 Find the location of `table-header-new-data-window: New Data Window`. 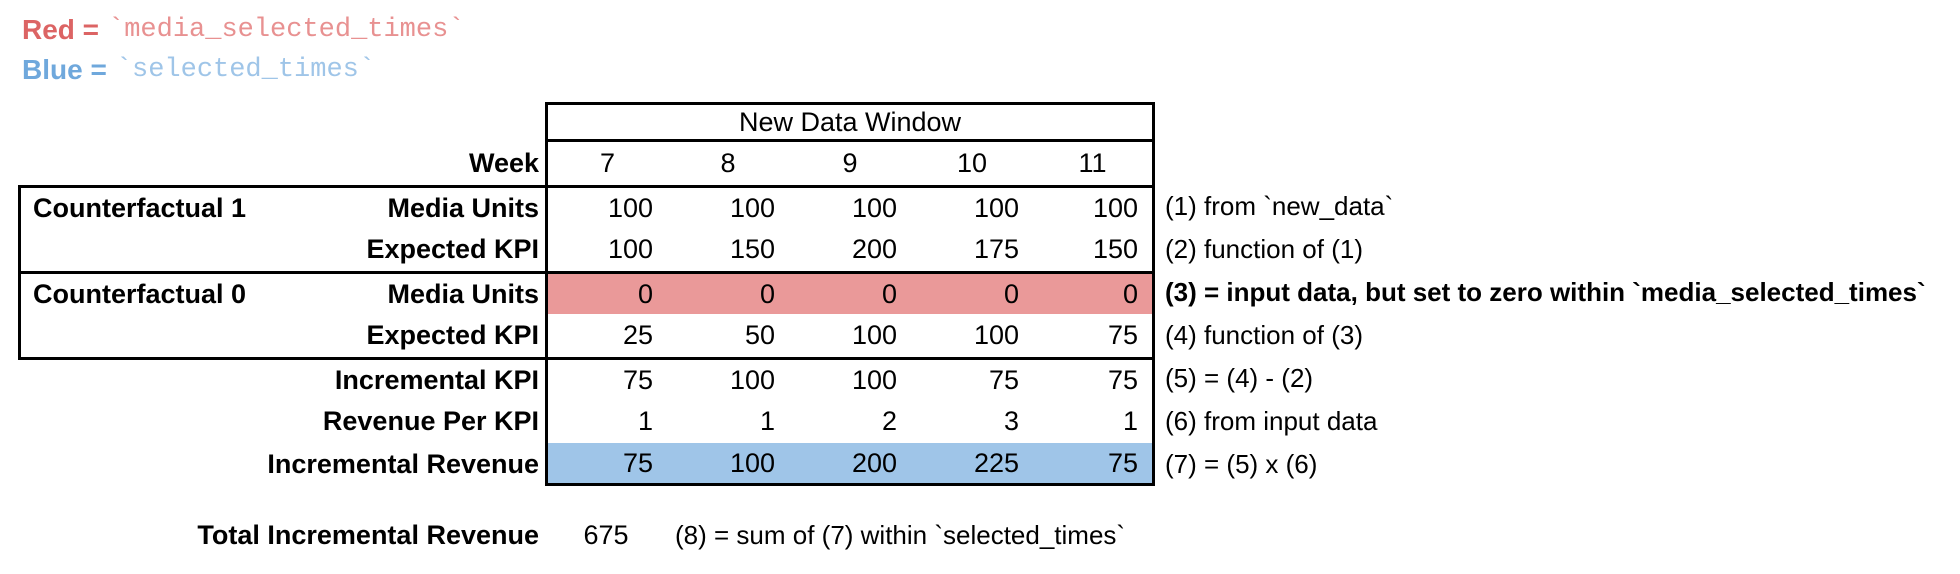

table-header-new-data-window: New Data Window is located at coordinates (850, 122).